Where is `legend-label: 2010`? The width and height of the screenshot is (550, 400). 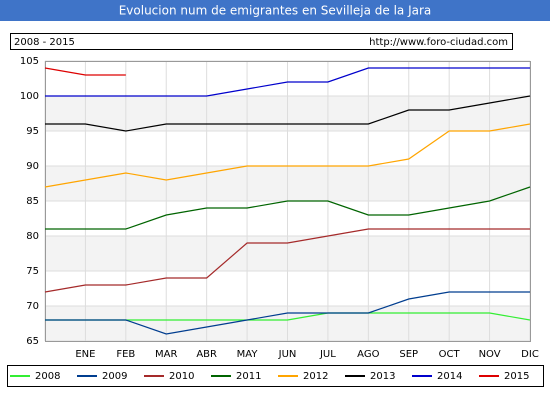 legend-label: 2010 is located at coordinates (181, 376).